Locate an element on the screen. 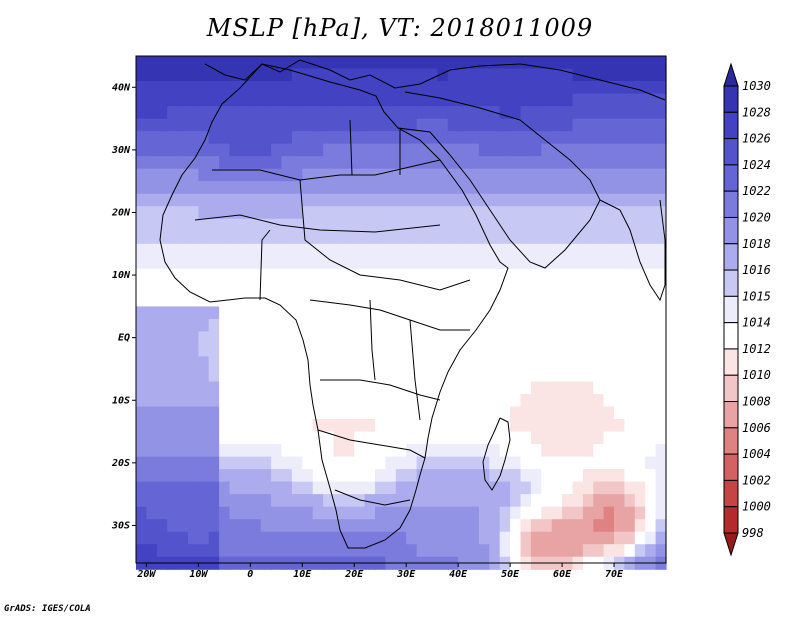 The height and width of the screenshot is (618, 800). colorbar-swatch is located at coordinates (731, 178).